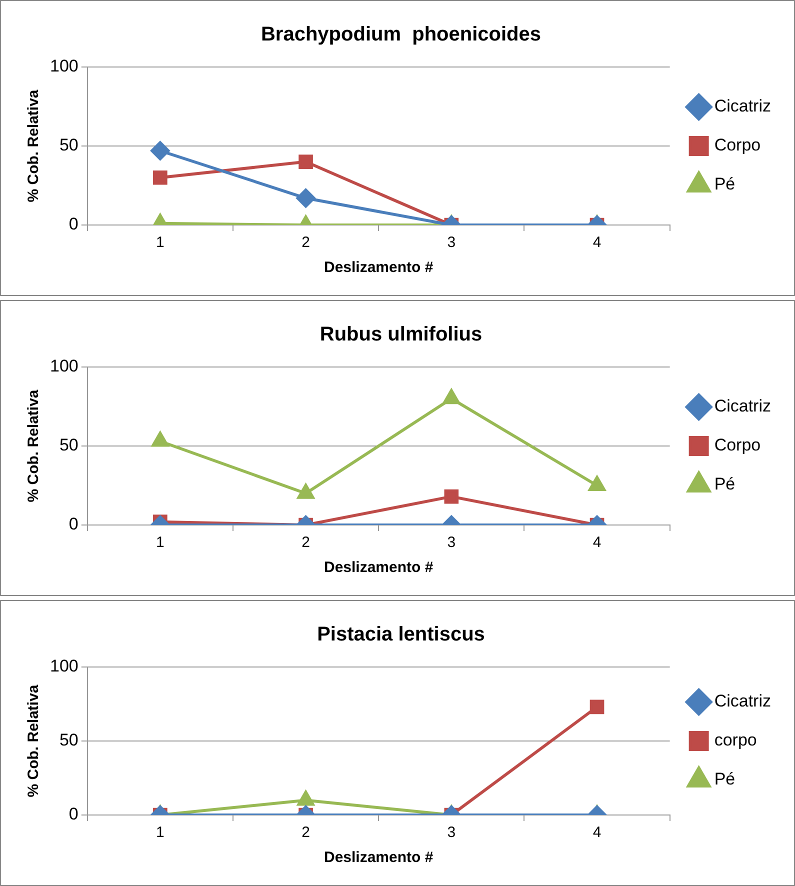  Describe the element at coordinates (401, 635) in the screenshot. I see `chart-title: Pistacia lentiscus` at that location.